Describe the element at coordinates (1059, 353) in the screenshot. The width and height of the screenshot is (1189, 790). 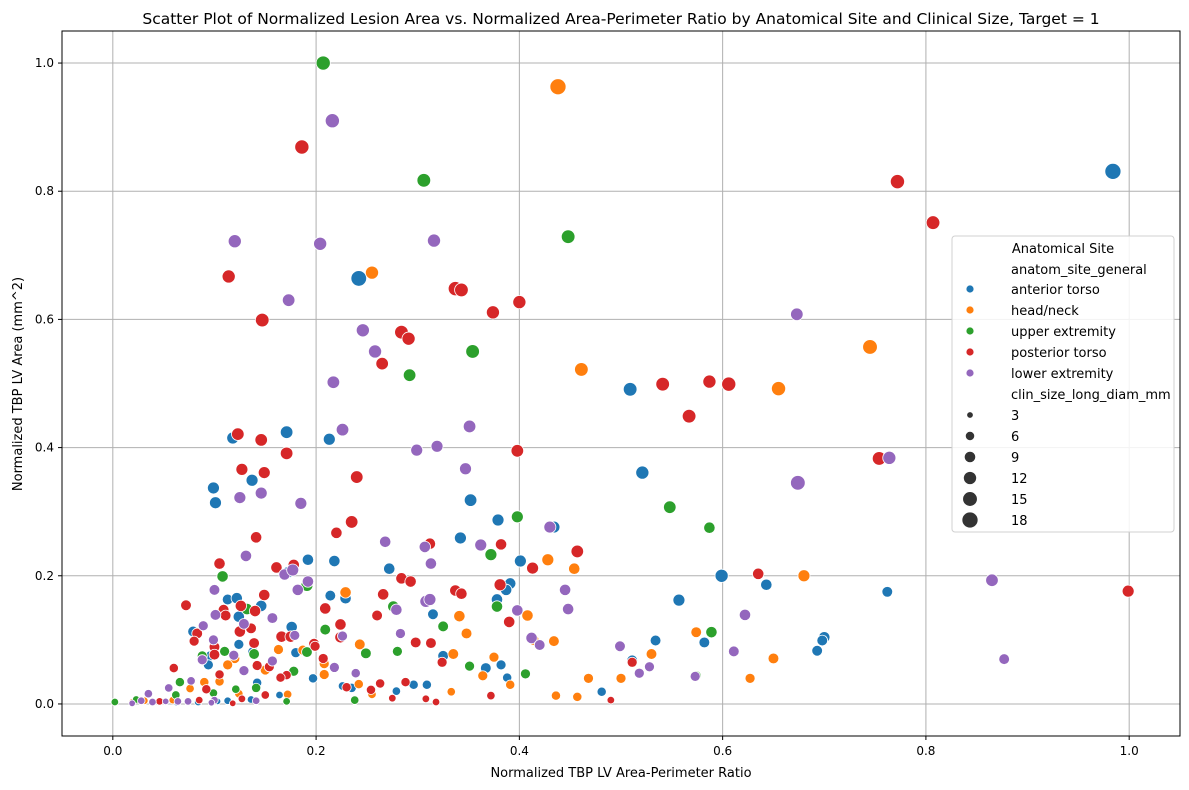
I see `legend-label: posterior torso` at that location.